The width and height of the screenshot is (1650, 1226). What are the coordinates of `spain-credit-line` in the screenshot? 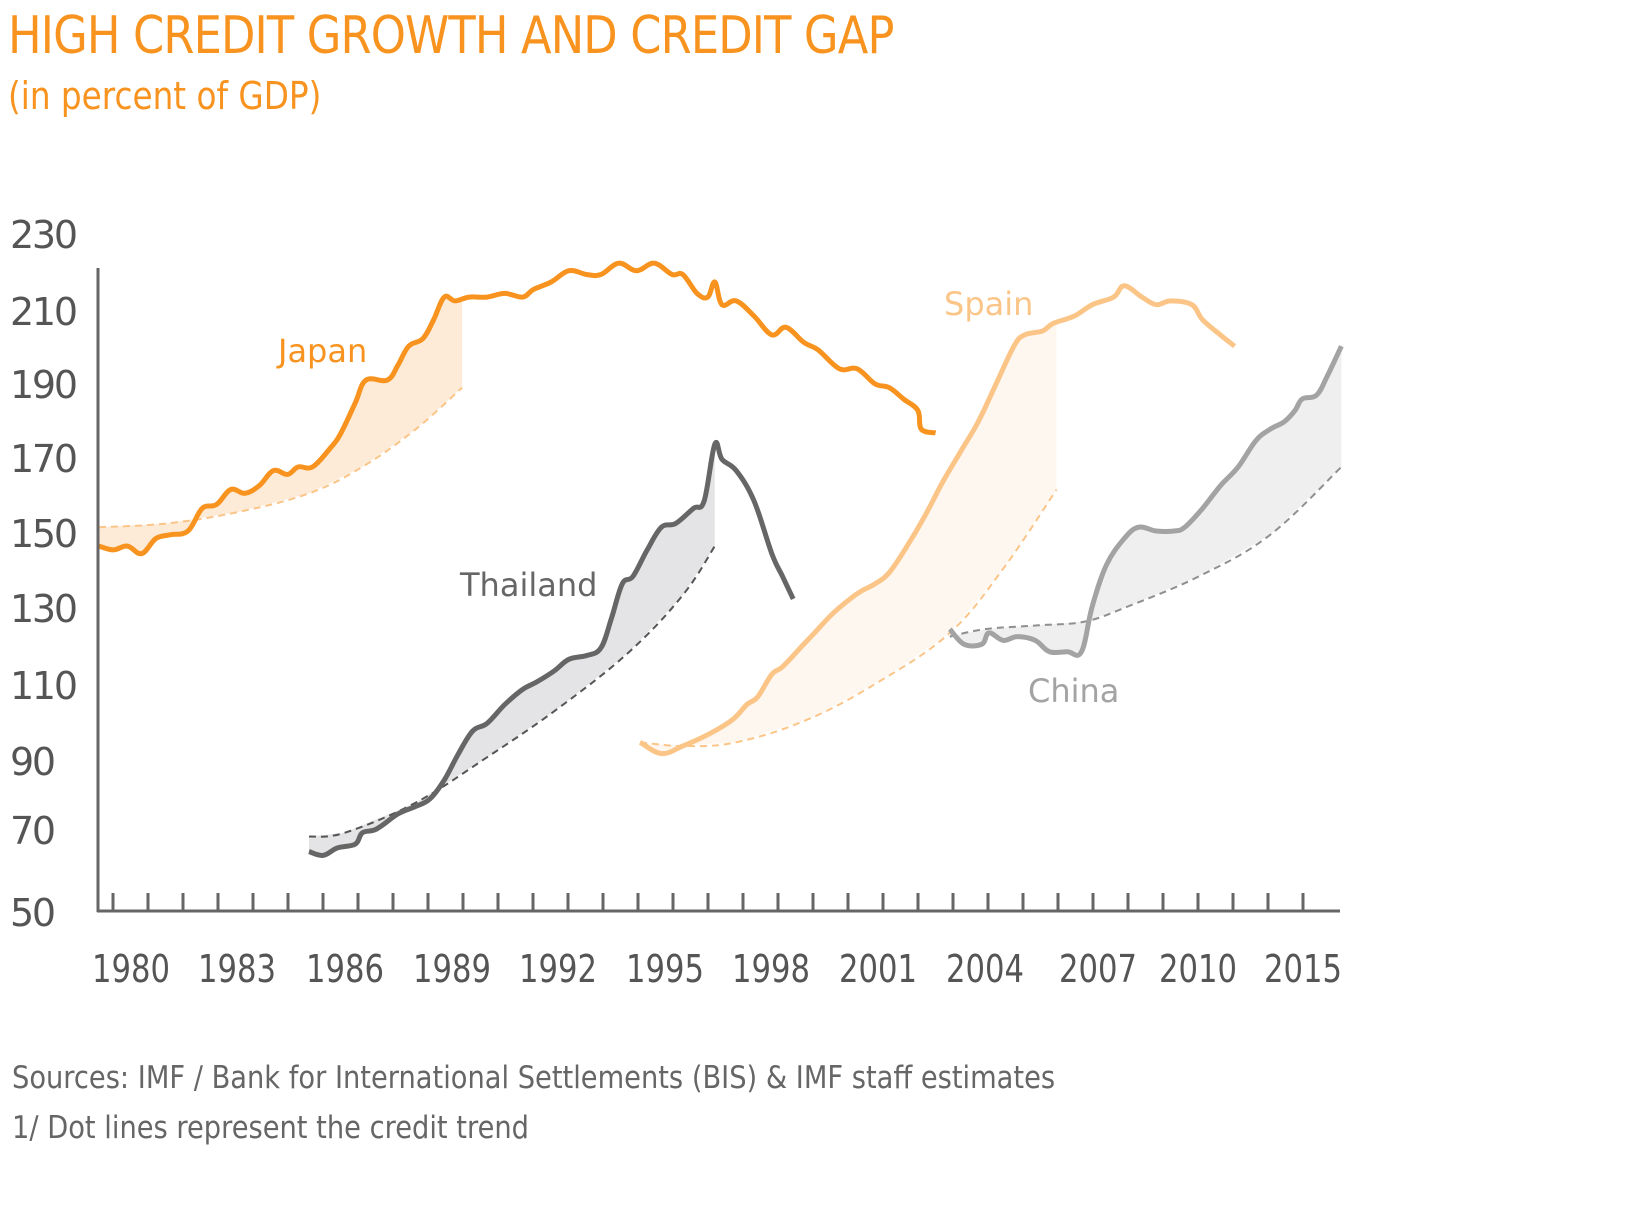 It's located at (937, 520).